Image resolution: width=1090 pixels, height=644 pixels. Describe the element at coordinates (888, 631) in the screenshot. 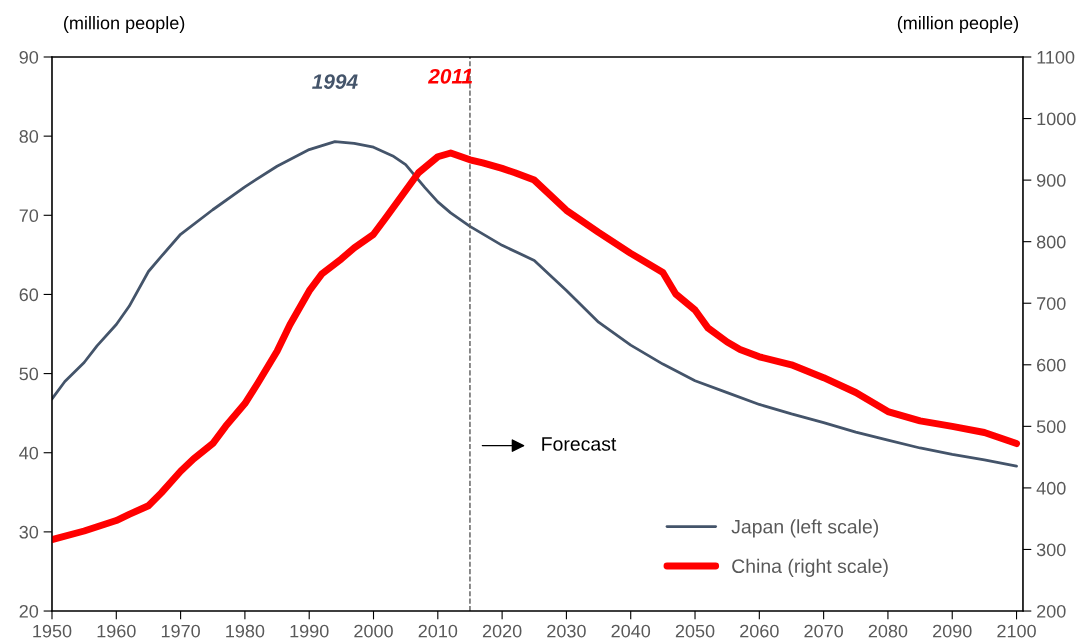

I see `x-tick-label: 2080` at that location.